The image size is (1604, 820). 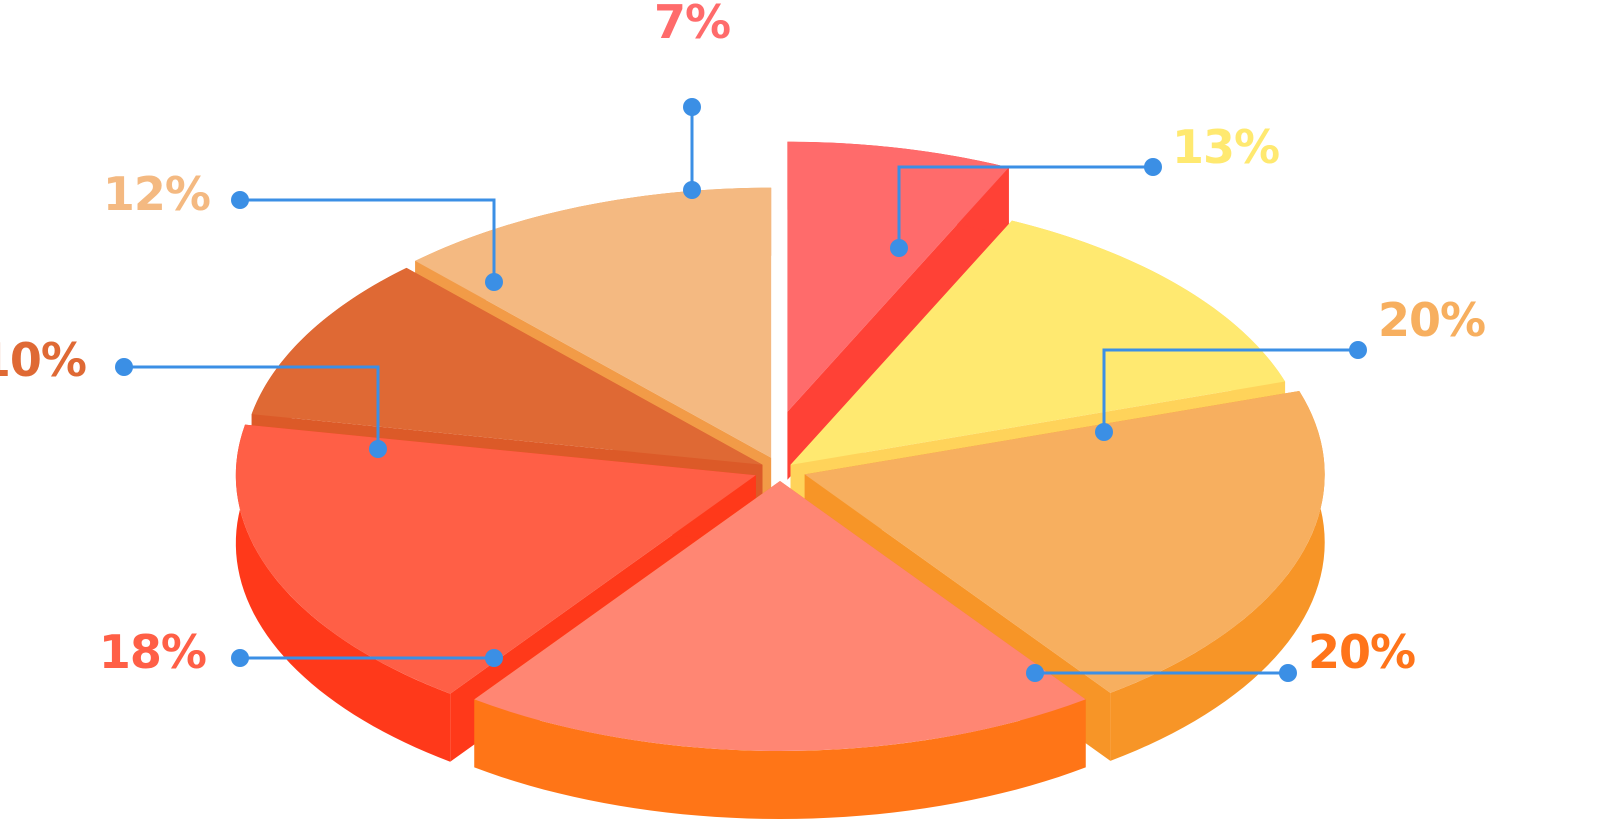 I want to click on slice-label-4: 18%, so click(x=152, y=652).